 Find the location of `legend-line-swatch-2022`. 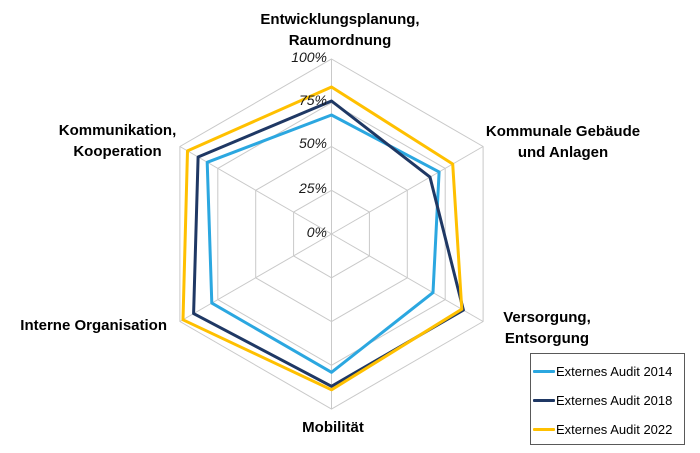

legend-line-swatch-2022 is located at coordinates (544, 429).